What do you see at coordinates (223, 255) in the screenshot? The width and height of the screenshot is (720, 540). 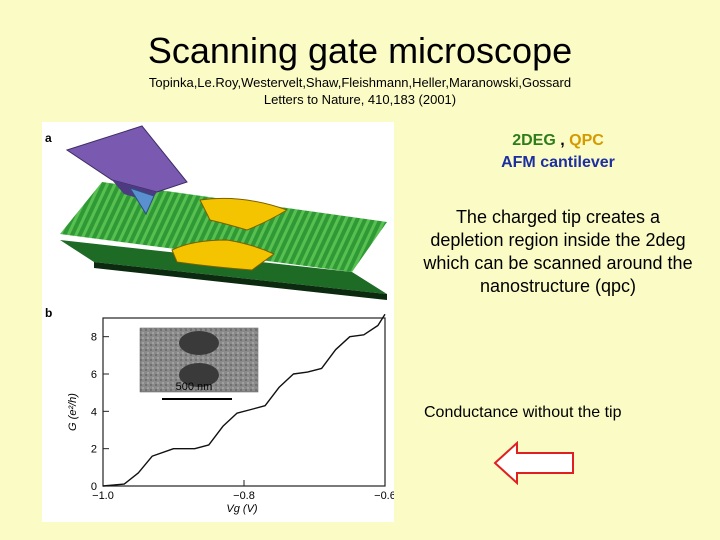 I see `qpc-gate-bottom` at bounding box center [223, 255].